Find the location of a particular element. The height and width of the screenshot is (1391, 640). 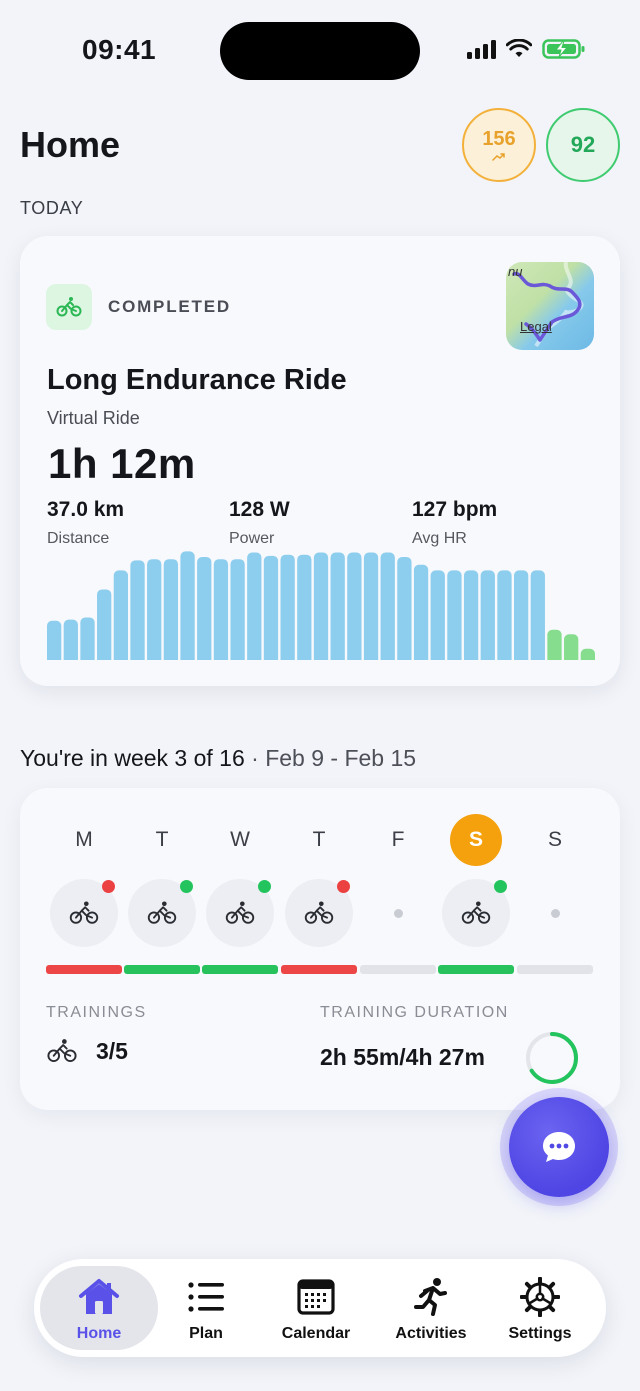

metric-distance: 37.0 km Distance is located at coordinates (85, 523).